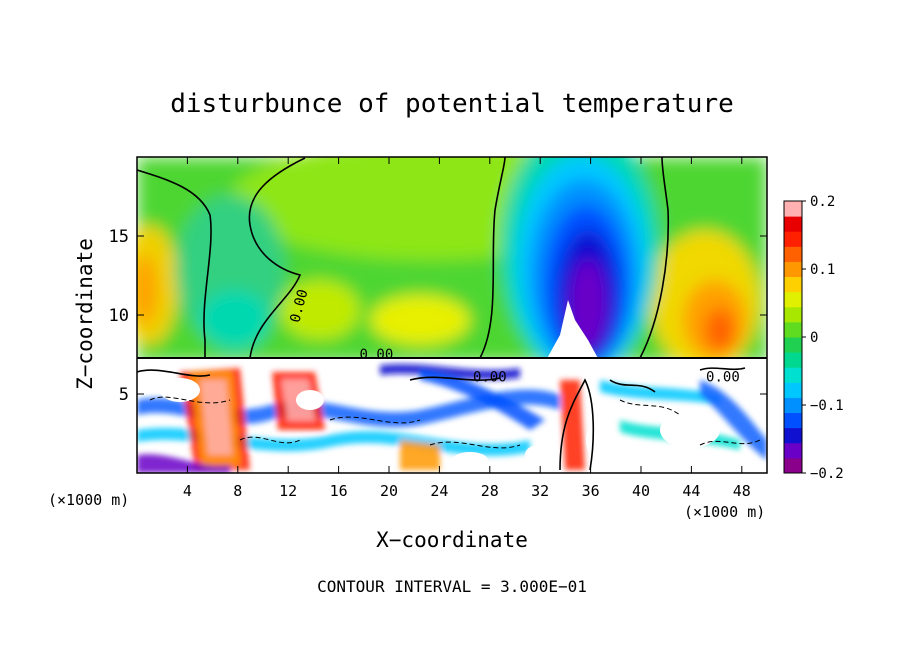  Describe the element at coordinates (339, 491) in the screenshot. I see `x-tick-label: 16` at that location.